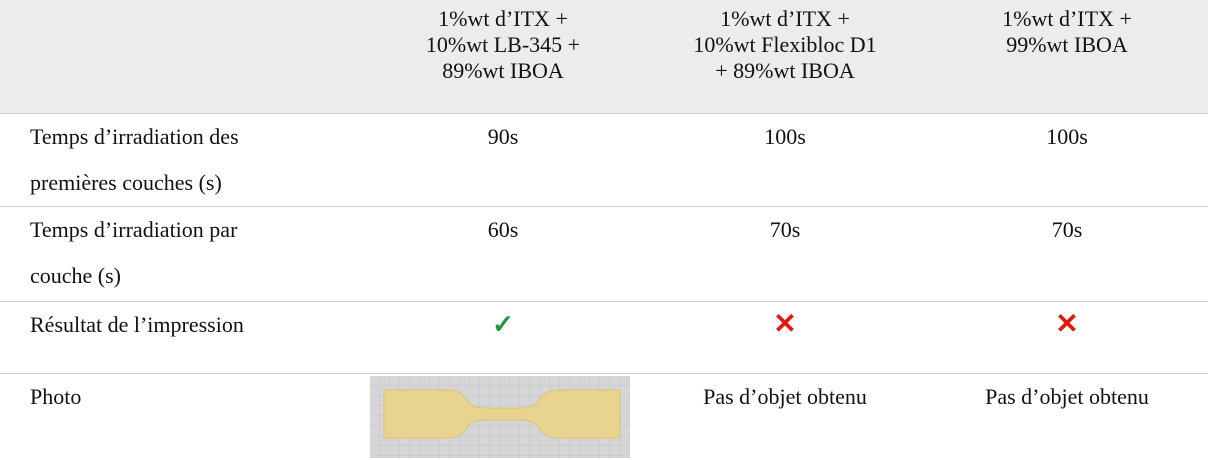 The image size is (1208, 460). What do you see at coordinates (126, 182) in the screenshot?
I see `label-line: premières couches (s)` at bounding box center [126, 182].